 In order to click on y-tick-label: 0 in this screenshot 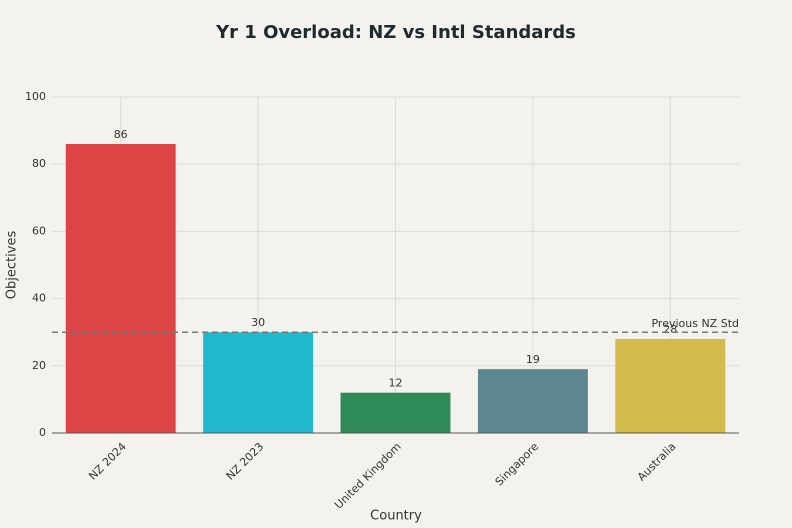, I will do `click(42, 432)`.